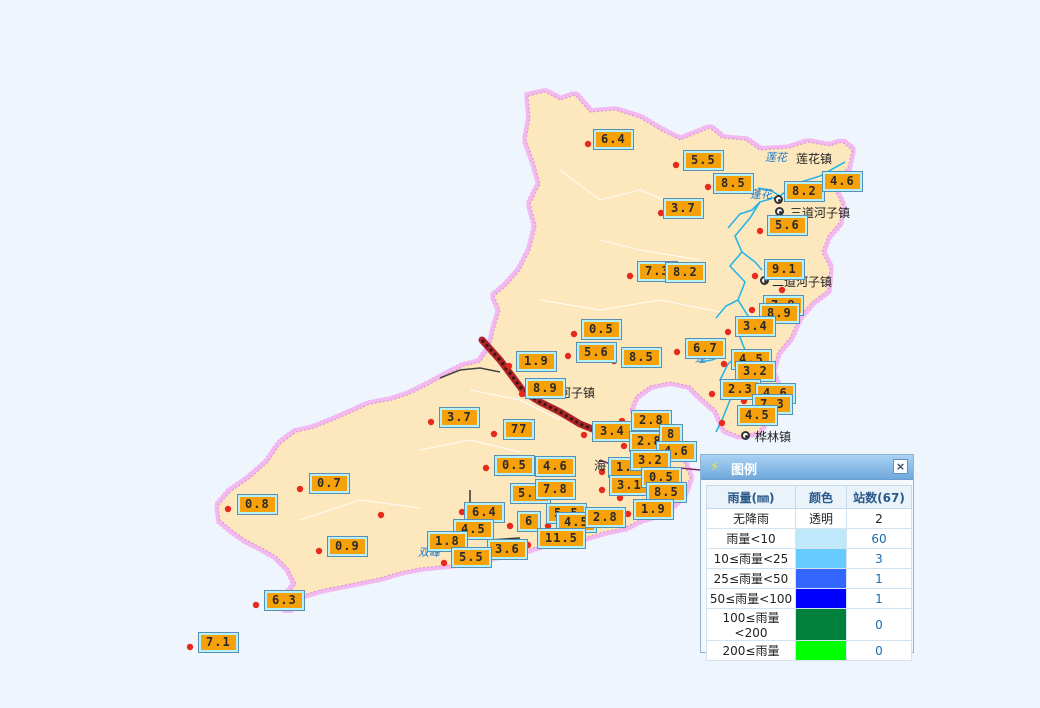  I want to click on lightning-icon: ⚡, so click(715, 467).